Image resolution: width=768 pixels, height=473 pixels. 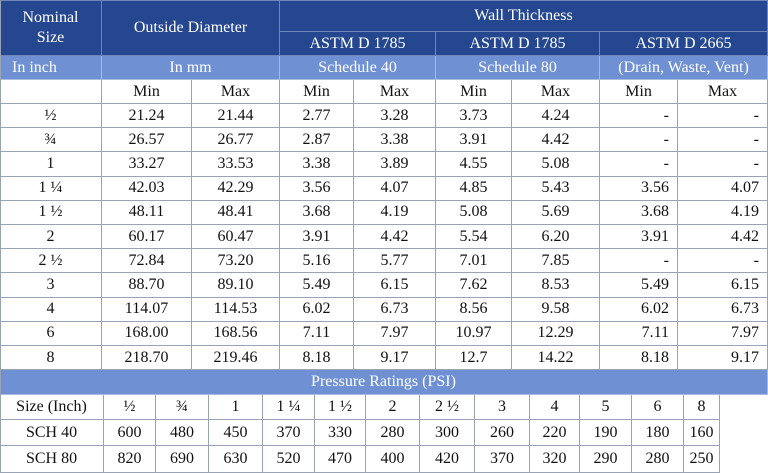 I want to click on table-cell-s40-min: 3.91, so click(x=317, y=237).